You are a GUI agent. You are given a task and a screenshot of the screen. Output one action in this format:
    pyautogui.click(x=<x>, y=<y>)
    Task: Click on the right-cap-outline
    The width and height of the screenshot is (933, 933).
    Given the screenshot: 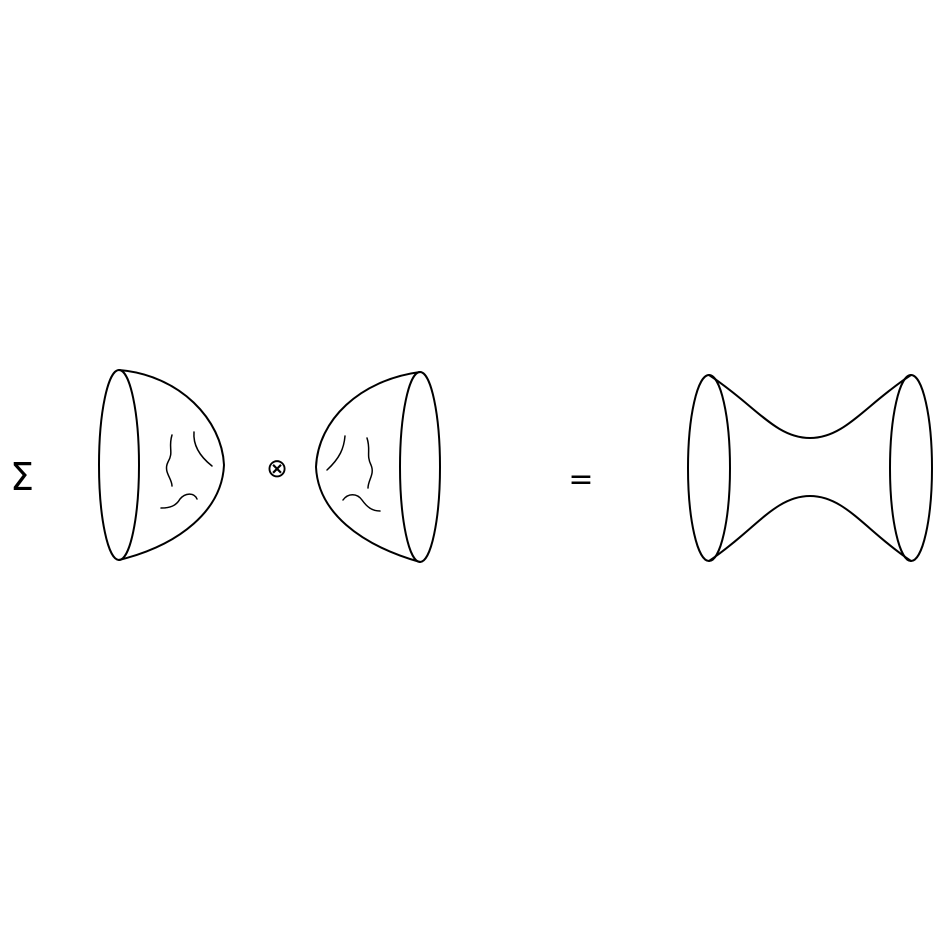 What is the action you would take?
    pyautogui.click(x=368, y=467)
    